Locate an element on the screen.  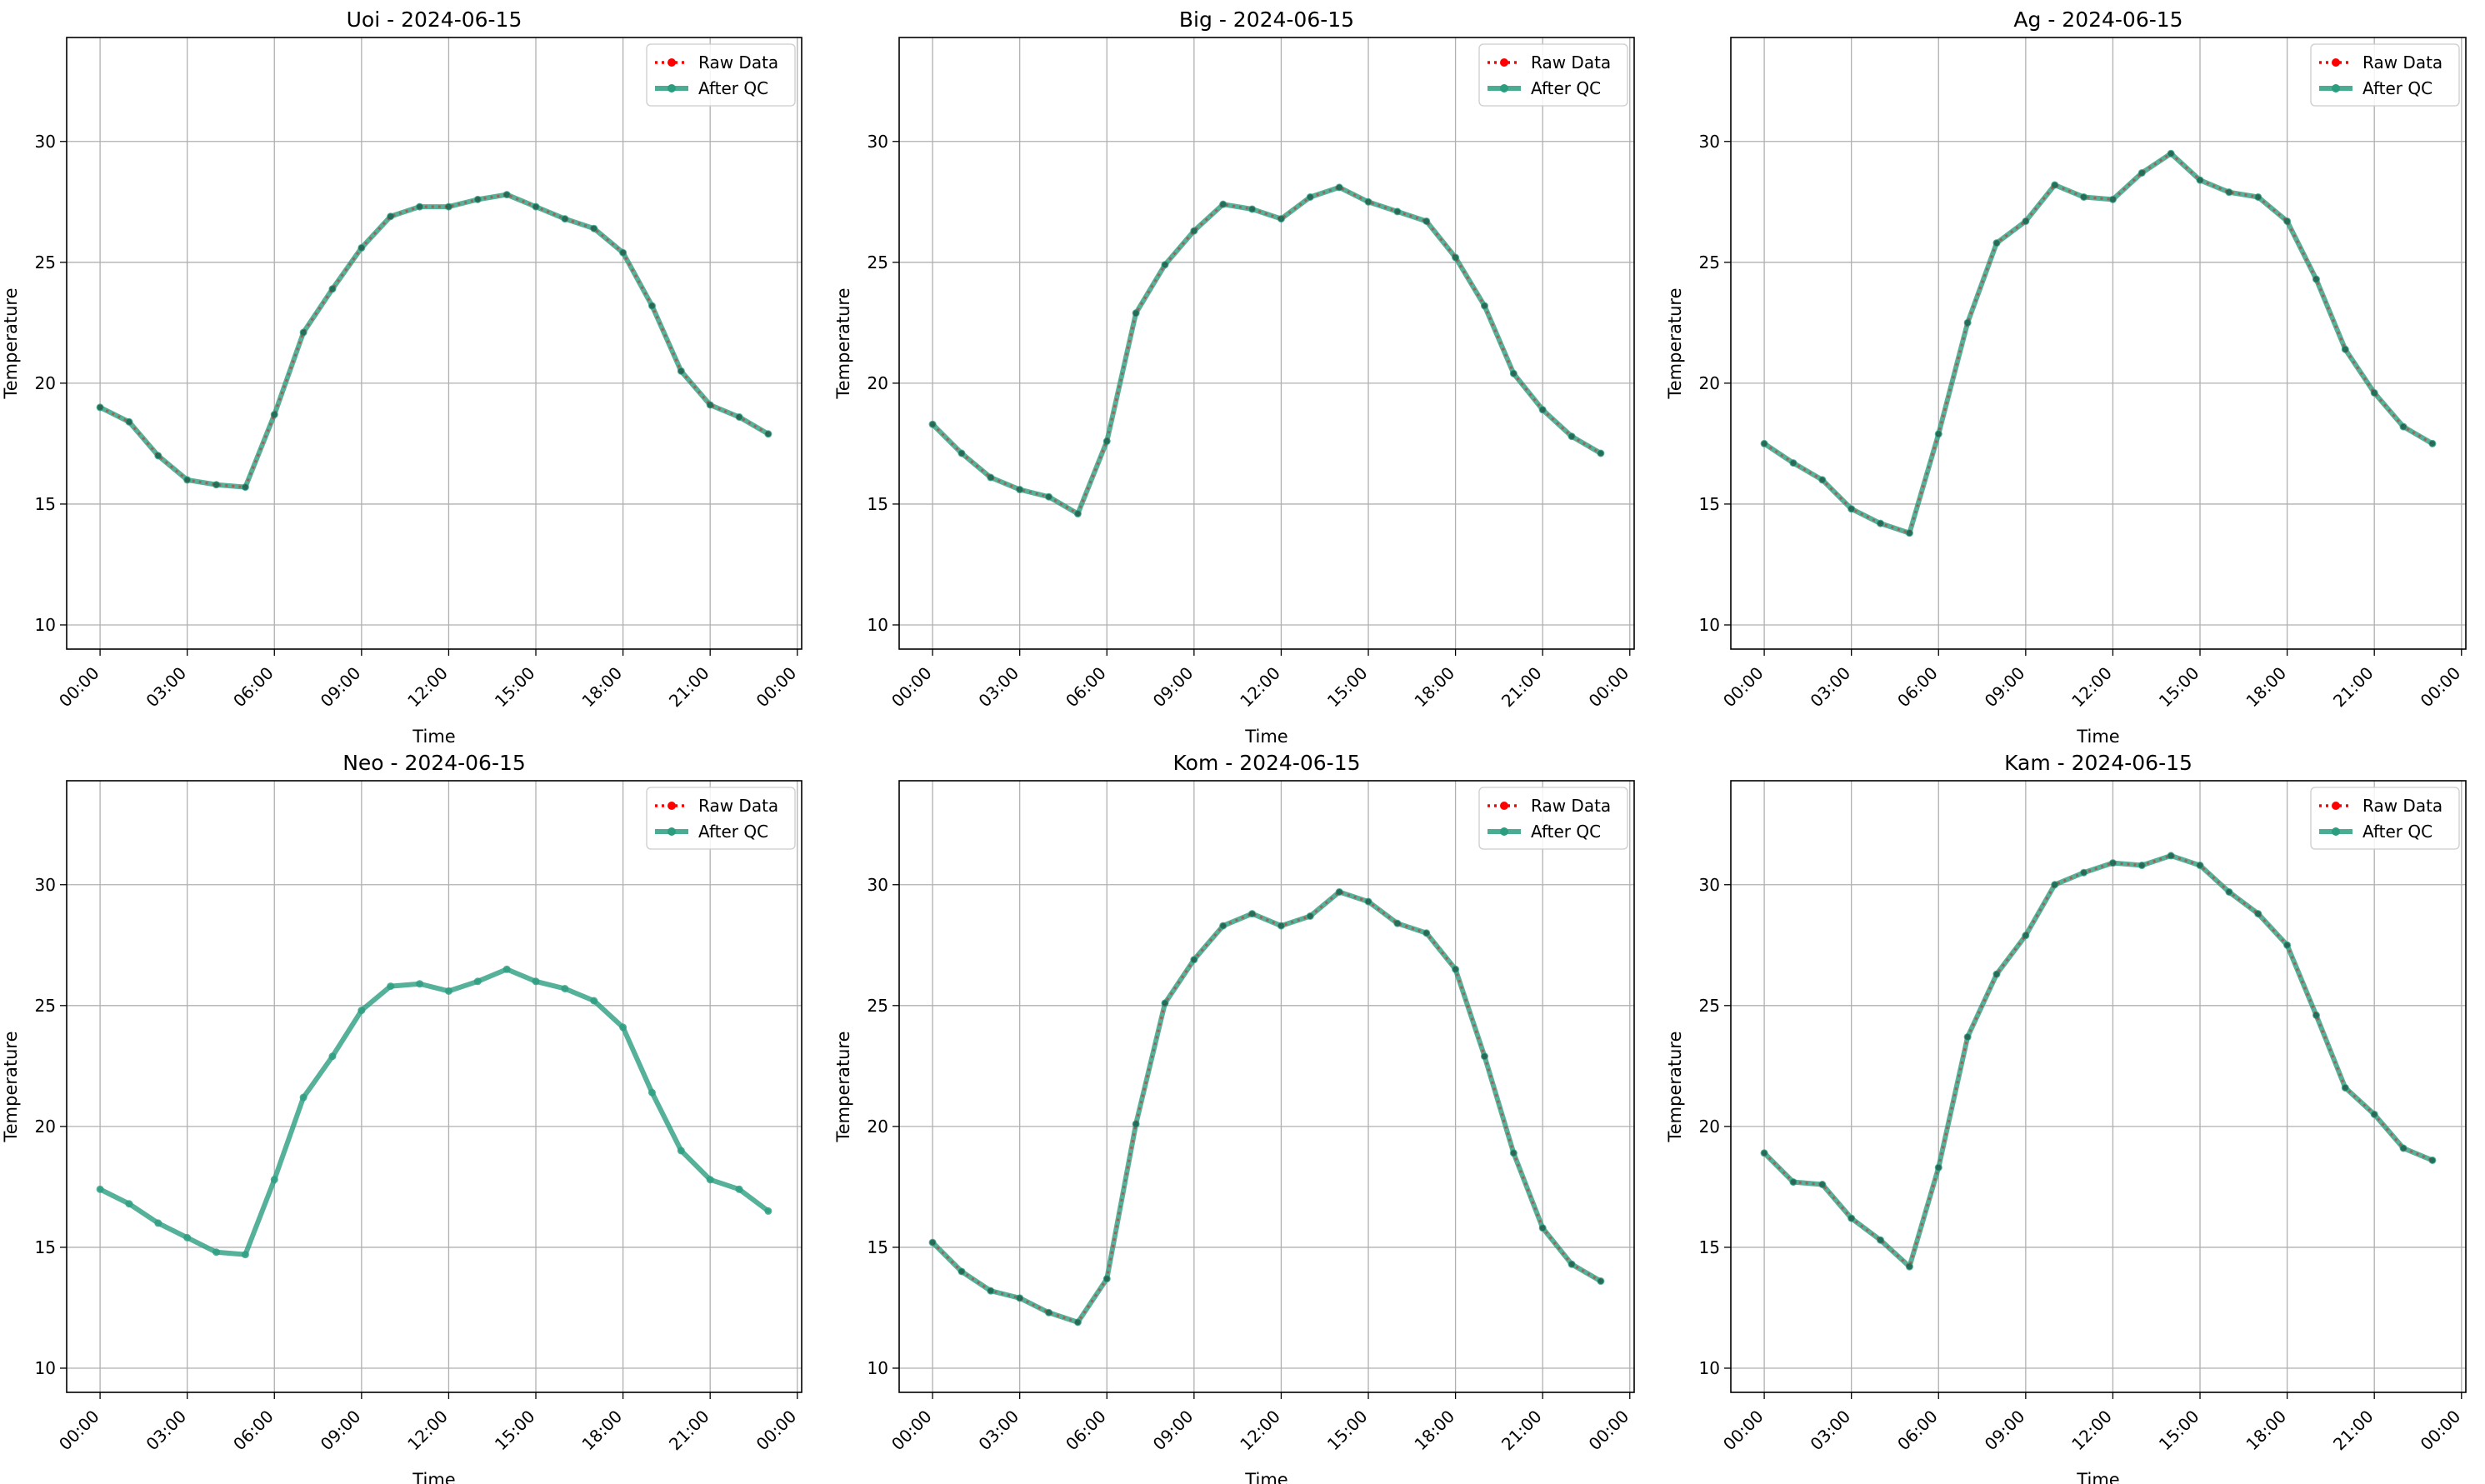
chart-title: Neo - 2024-06-15 is located at coordinates (434, 763).